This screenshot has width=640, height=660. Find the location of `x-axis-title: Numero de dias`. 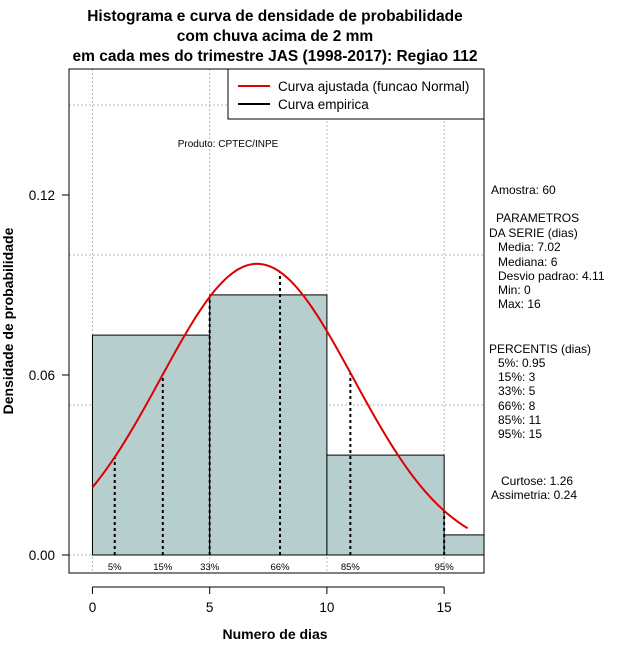

x-axis-title: Numero de dias is located at coordinates (274, 634).